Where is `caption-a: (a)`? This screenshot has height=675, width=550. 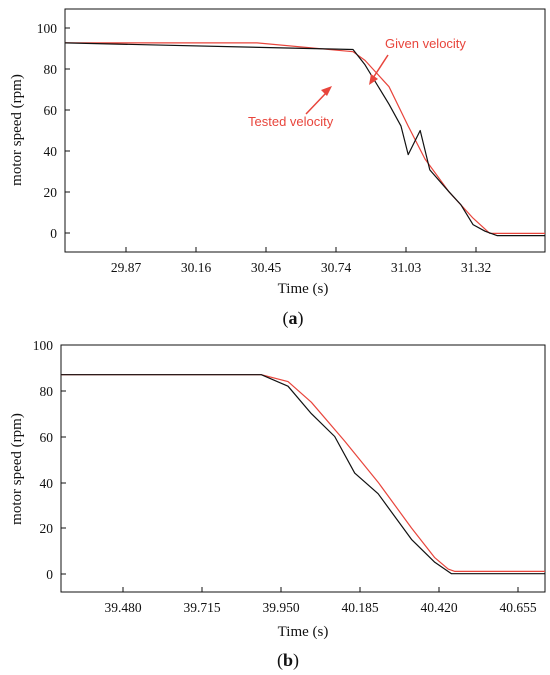
caption-a: (a) is located at coordinates (293, 318).